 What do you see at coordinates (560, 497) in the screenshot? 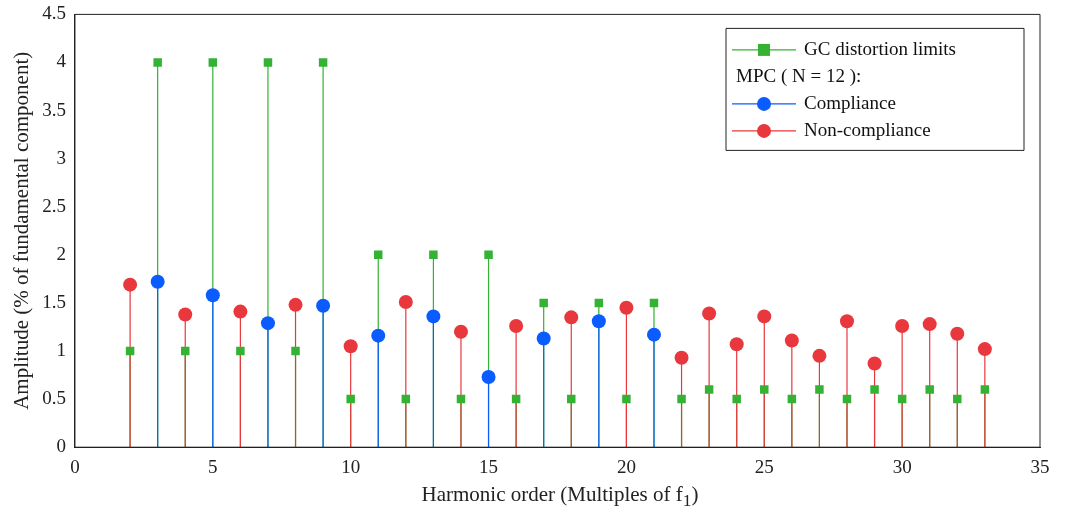
I see `x-axis-title: Harmonic order (Multiples of f$_{1}$)` at bounding box center [560, 497].